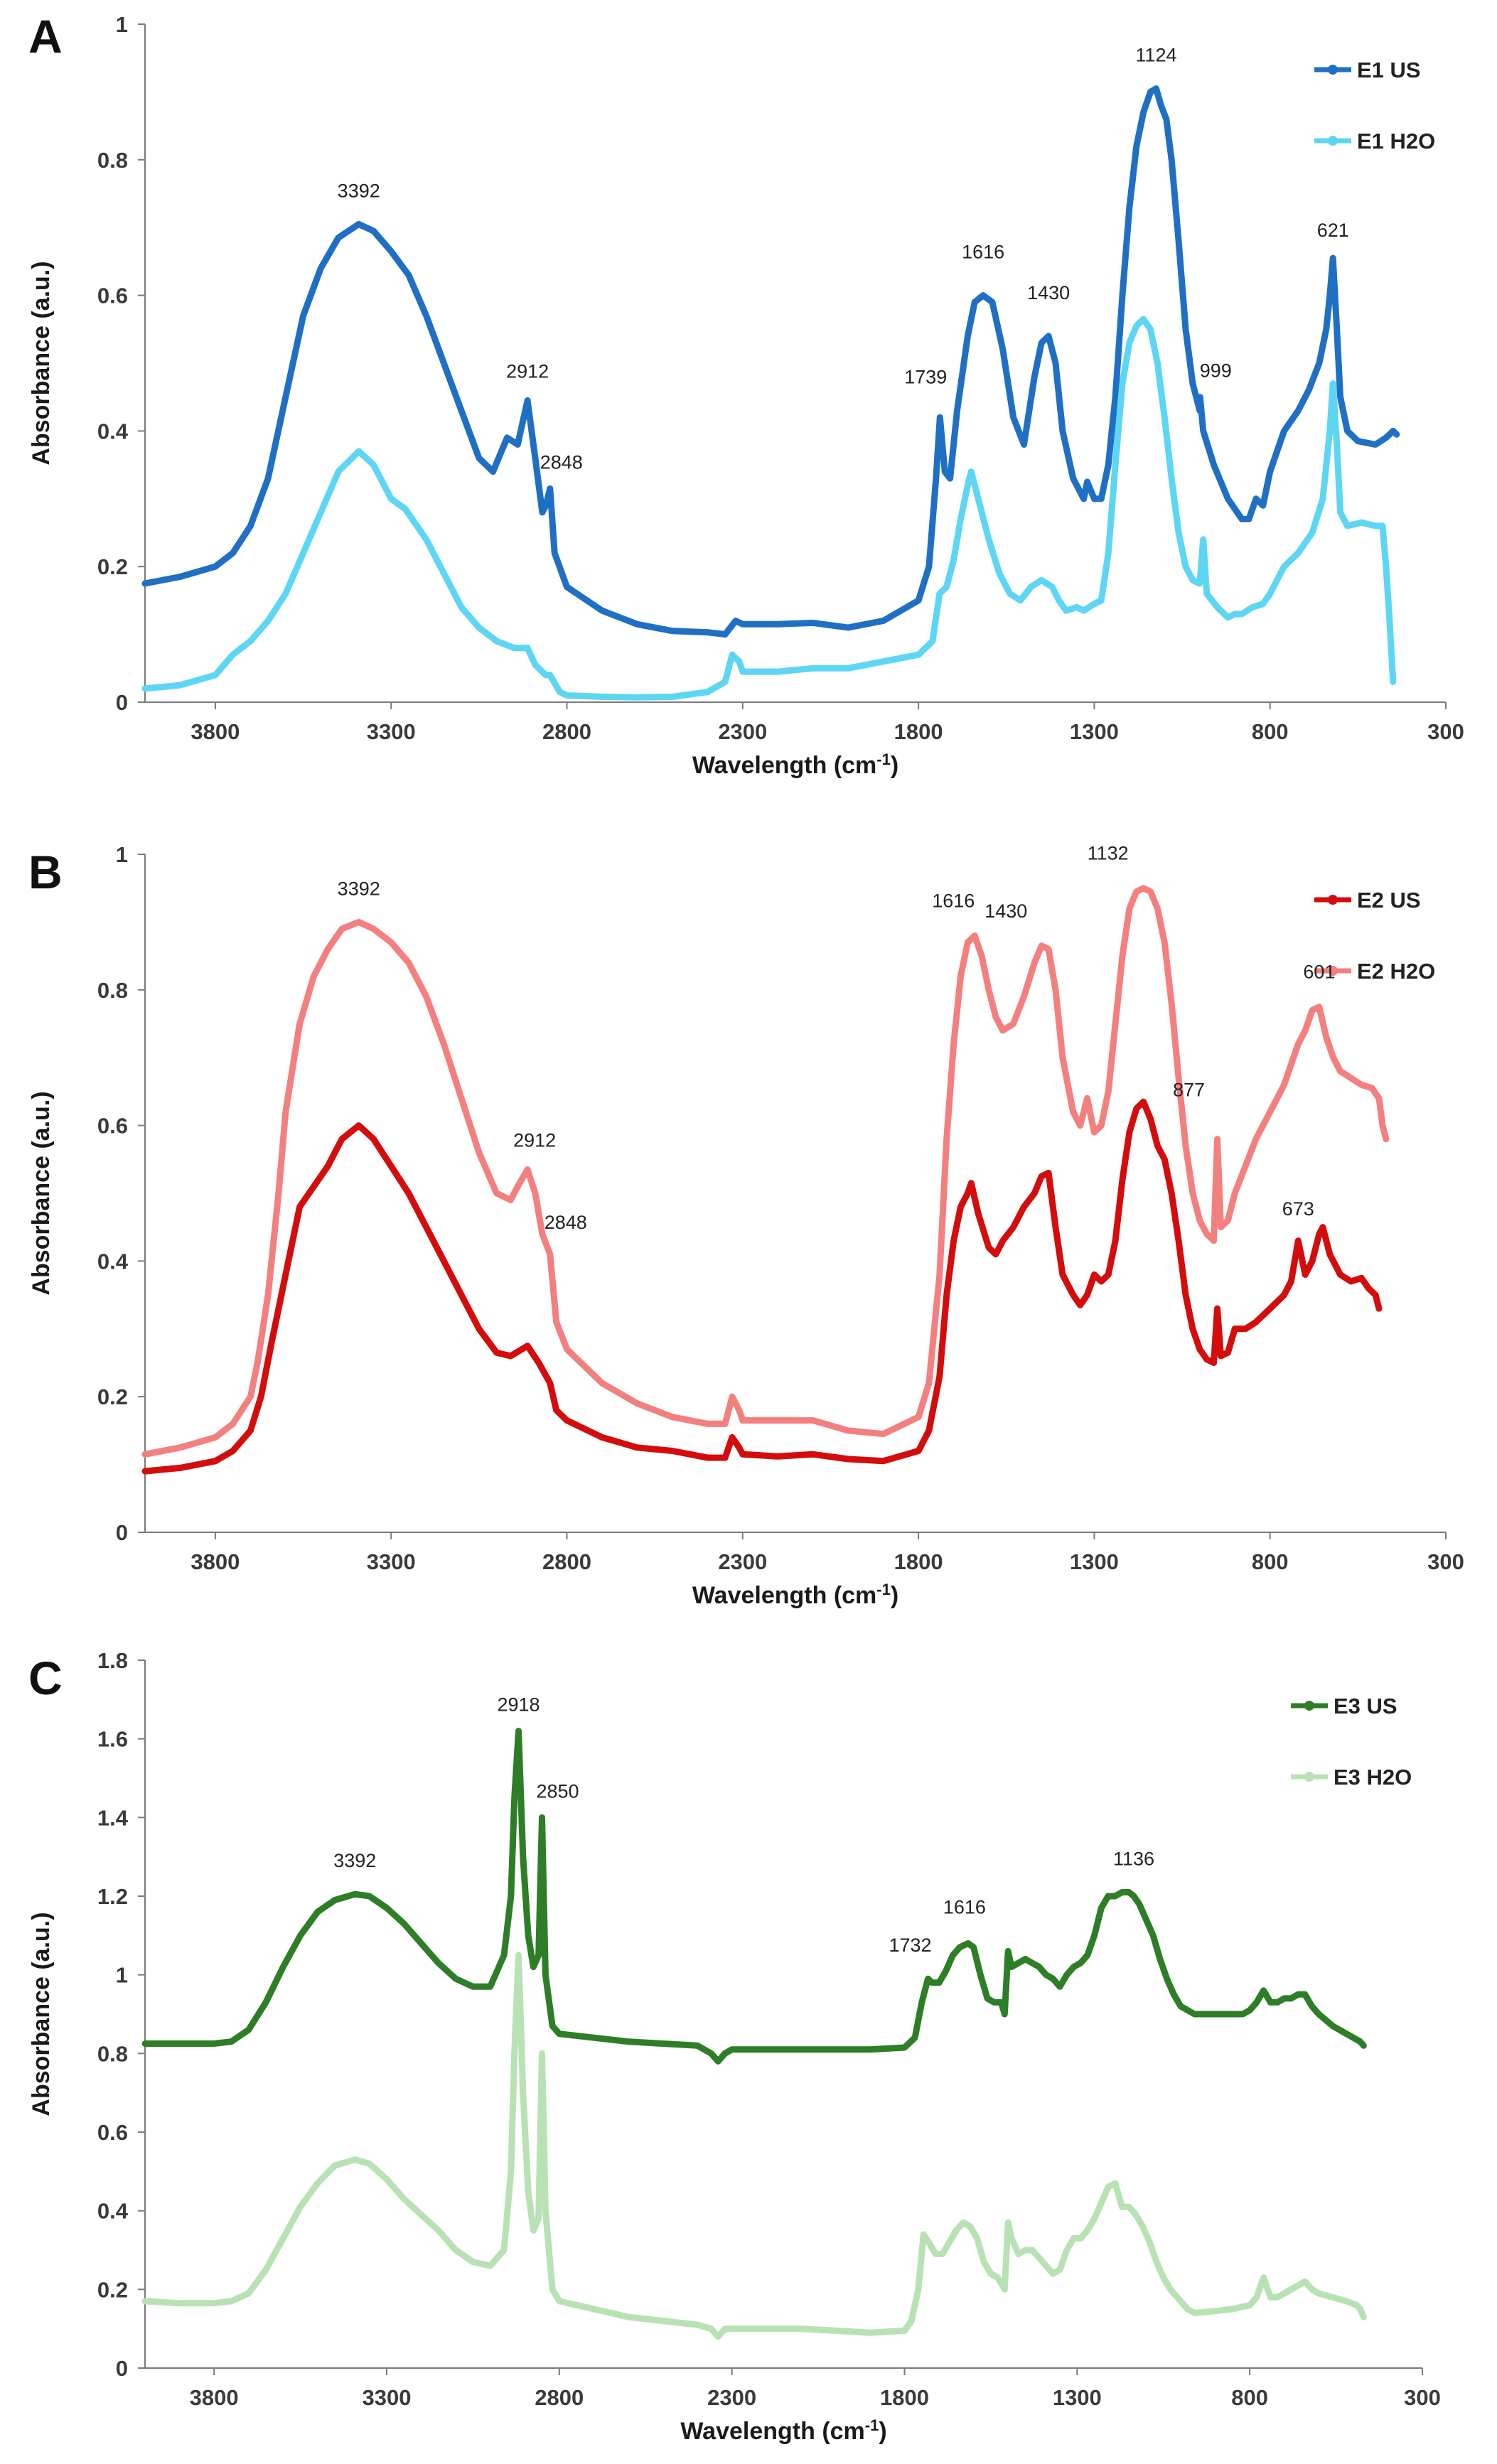  I want to click on peak-annotation: 621, so click(1333, 230).